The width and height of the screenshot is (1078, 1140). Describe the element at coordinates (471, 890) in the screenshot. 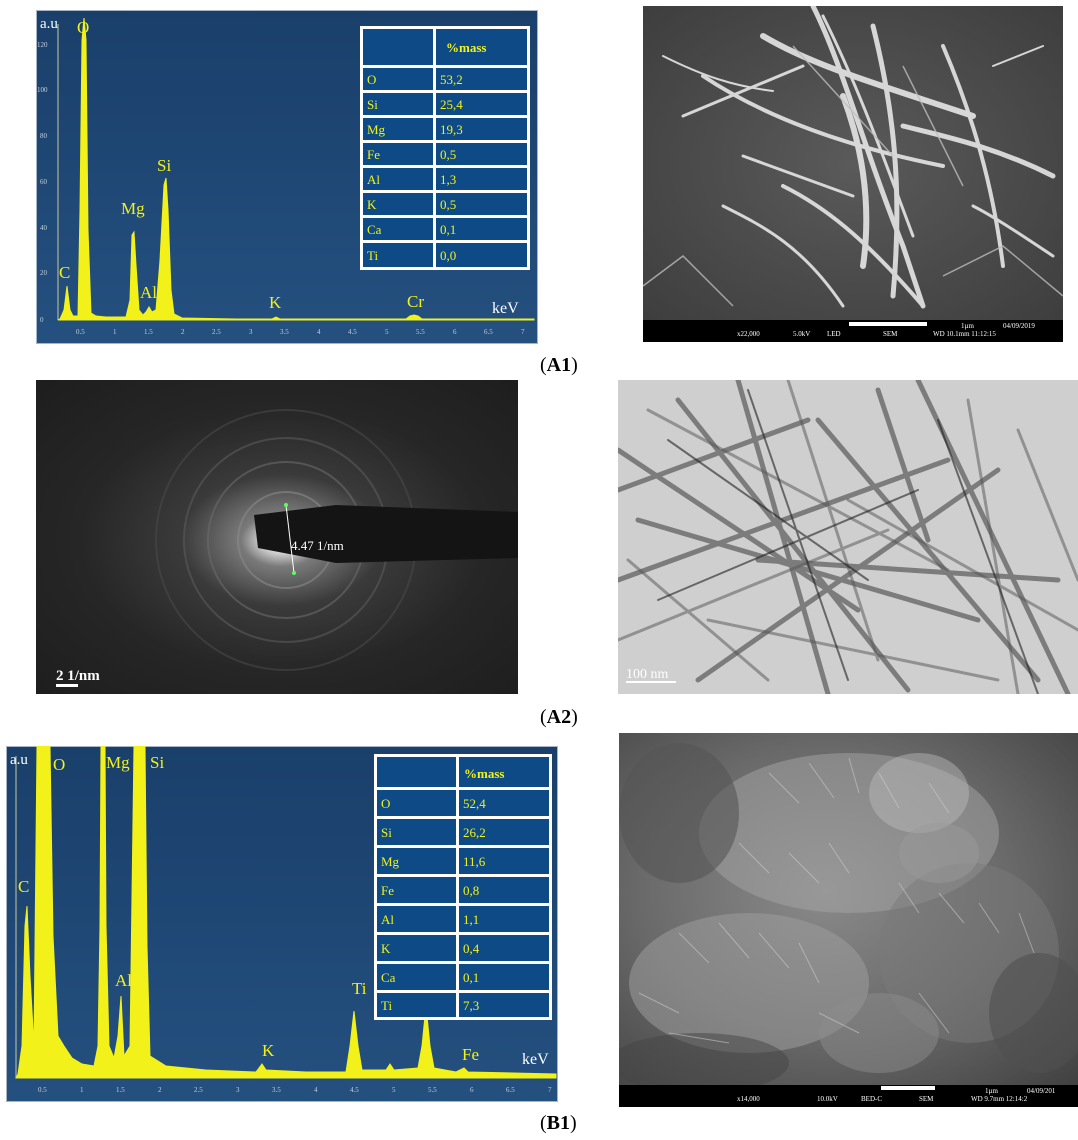

I see `table-value: 0,8` at that location.